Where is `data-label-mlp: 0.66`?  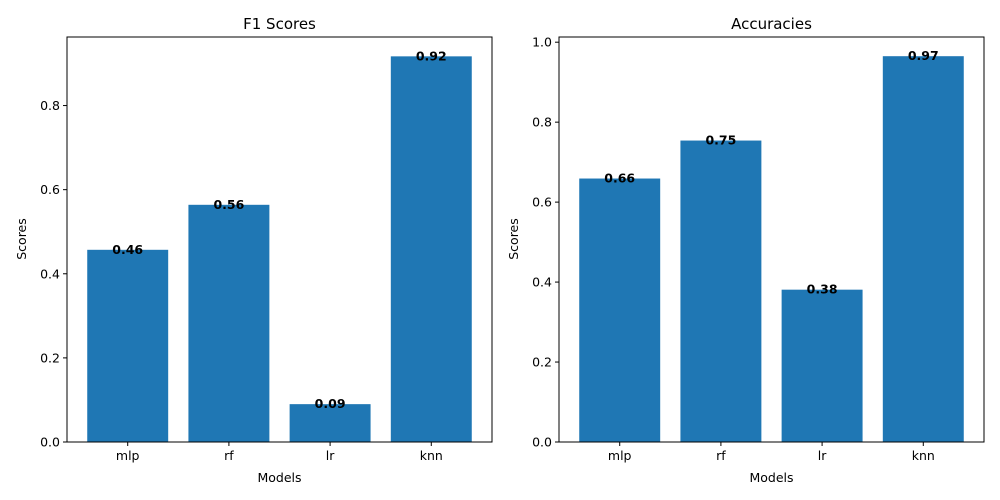 data-label-mlp: 0.66 is located at coordinates (619, 178).